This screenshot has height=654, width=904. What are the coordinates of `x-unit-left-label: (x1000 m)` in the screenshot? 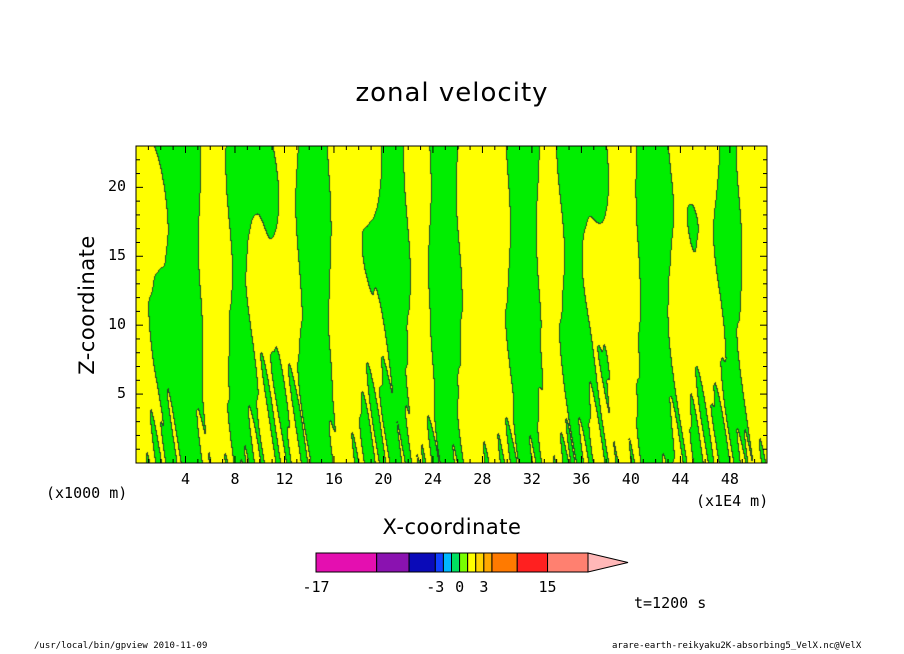 It's located at (87, 493).